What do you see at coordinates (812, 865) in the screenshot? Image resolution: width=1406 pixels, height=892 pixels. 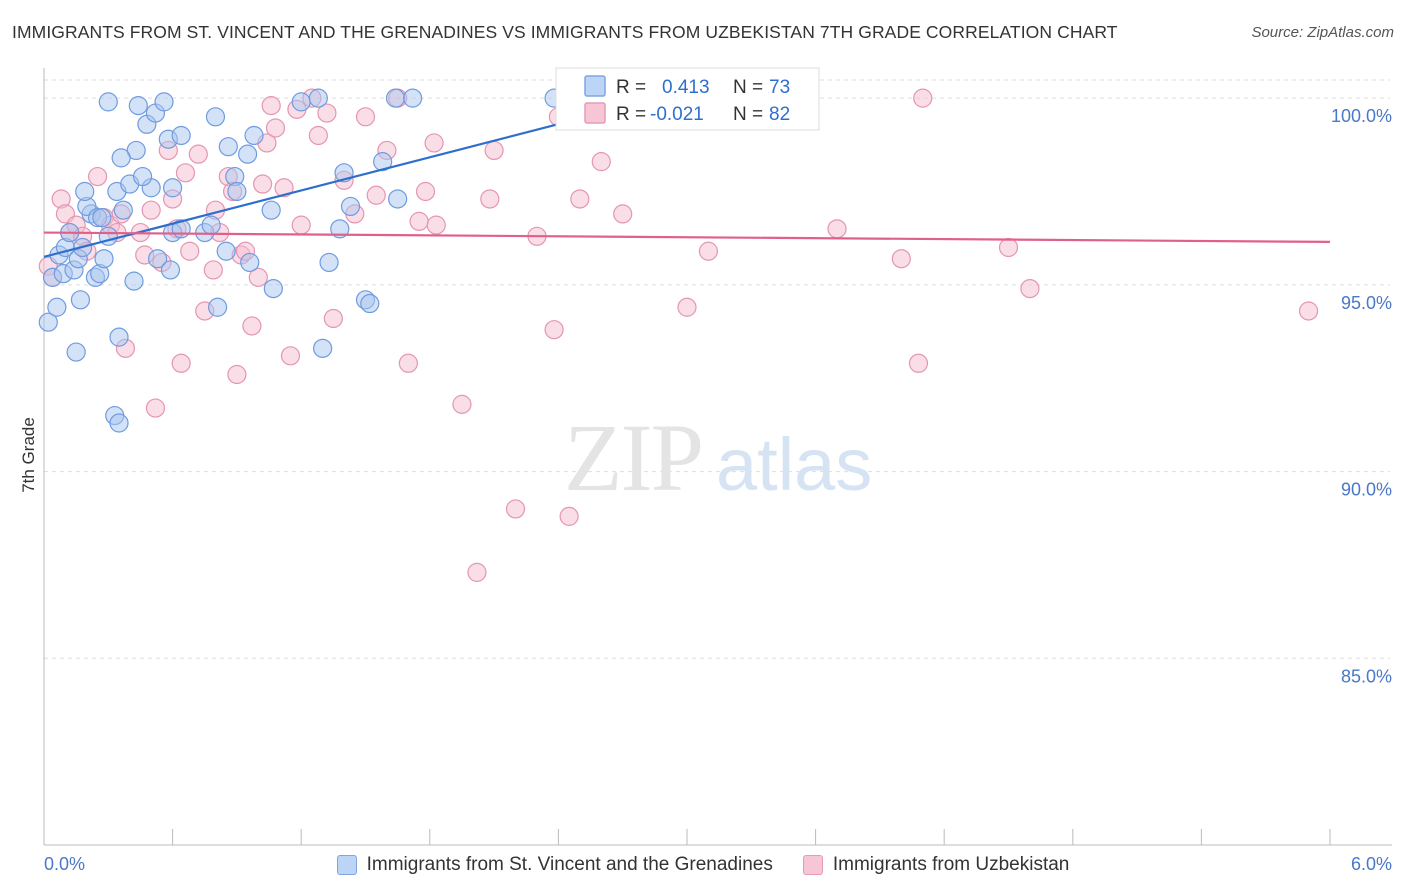 I see `legend-swatch-uzbekistan` at bounding box center [812, 865].